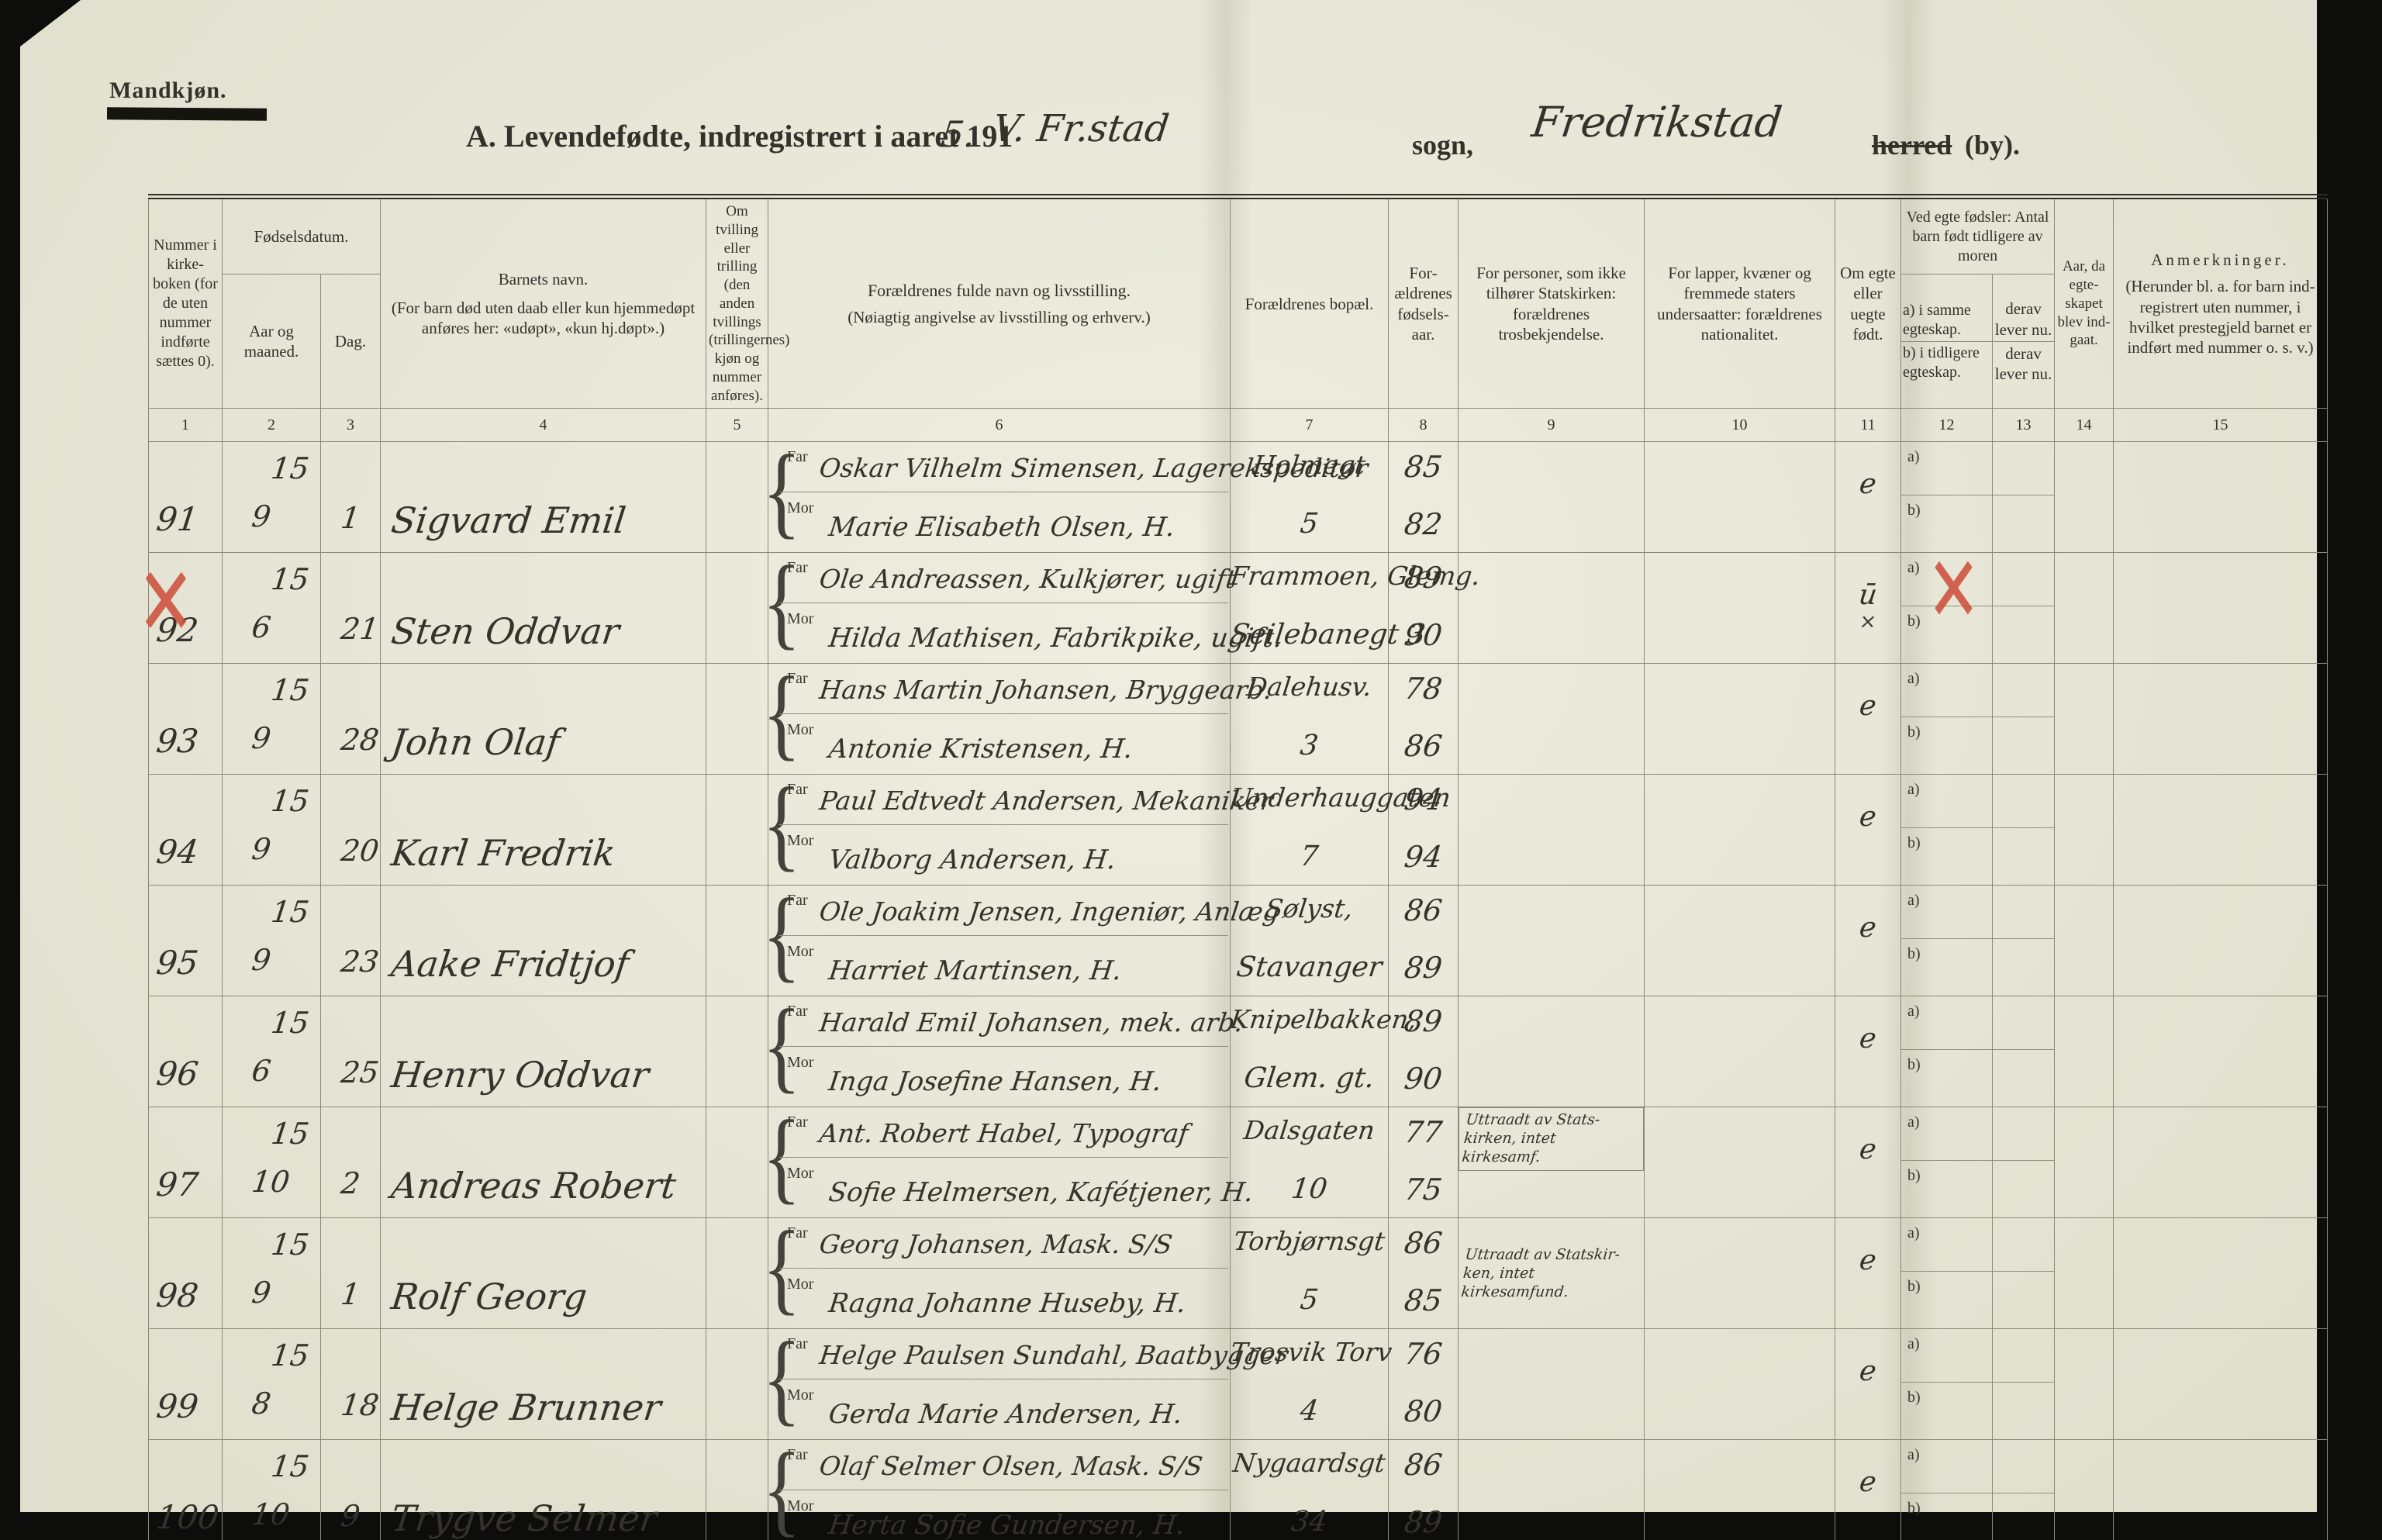  What do you see at coordinates (1868, 608) in the screenshot?
I see `cell-egte-mark: ū ×` at bounding box center [1868, 608].